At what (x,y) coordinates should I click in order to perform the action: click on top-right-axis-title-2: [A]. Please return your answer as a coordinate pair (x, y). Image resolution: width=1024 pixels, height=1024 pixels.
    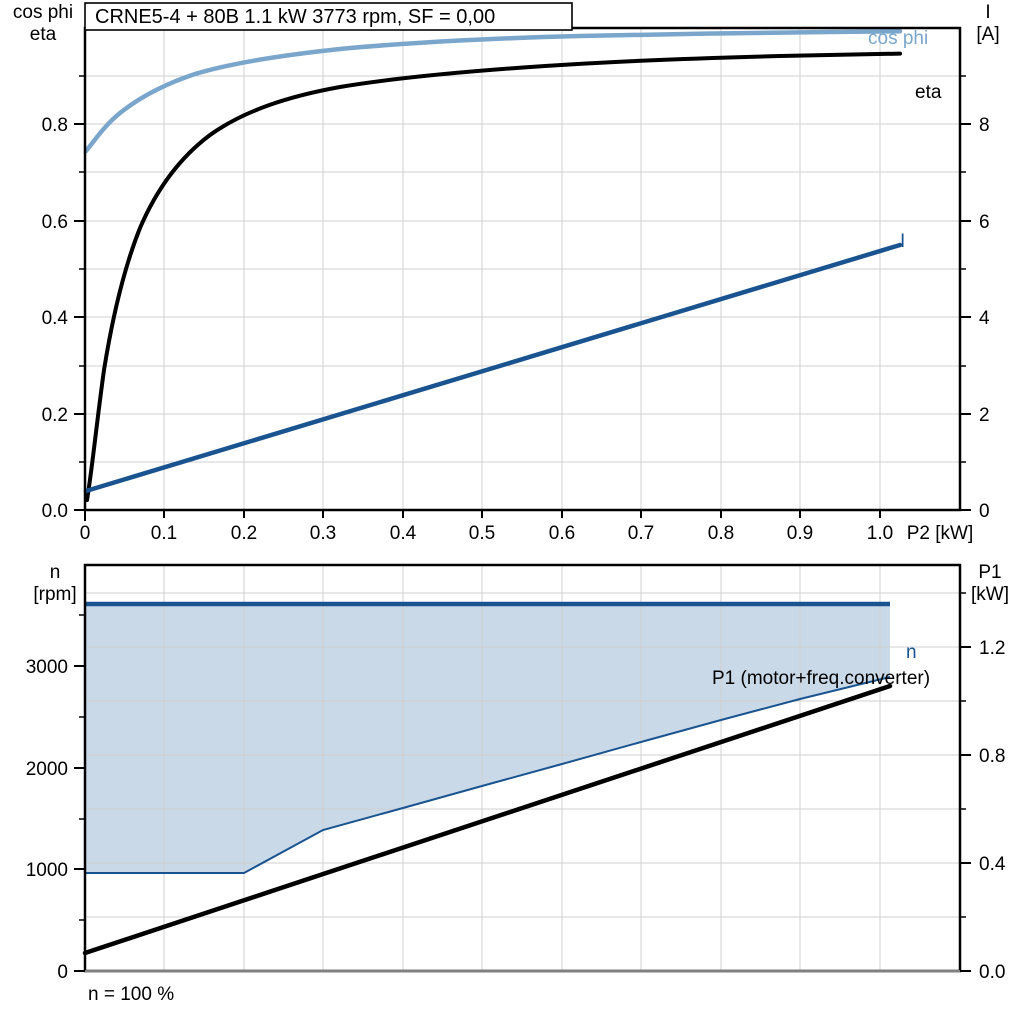
    Looking at the image, I should click on (987, 34).